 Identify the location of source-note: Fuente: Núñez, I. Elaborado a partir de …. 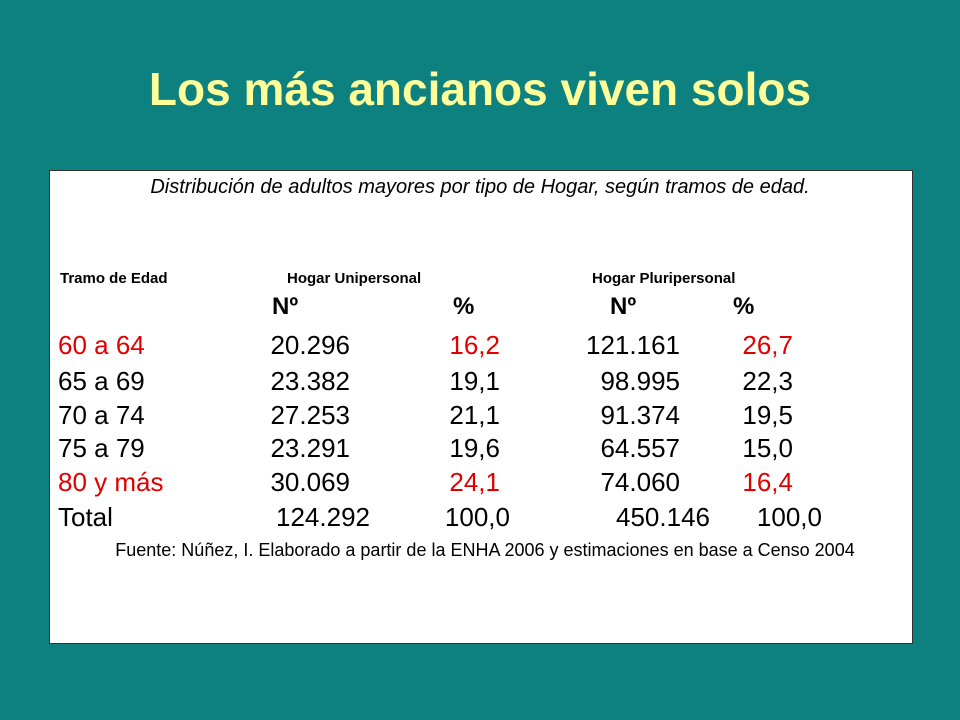
(485, 550).